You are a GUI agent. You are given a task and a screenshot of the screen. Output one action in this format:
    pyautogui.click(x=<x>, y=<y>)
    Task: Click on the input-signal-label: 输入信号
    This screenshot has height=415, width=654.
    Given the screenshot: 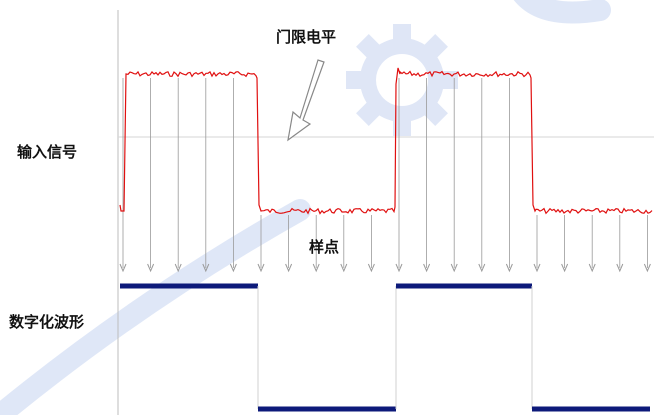 What is the action you would take?
    pyautogui.click(x=47, y=152)
    